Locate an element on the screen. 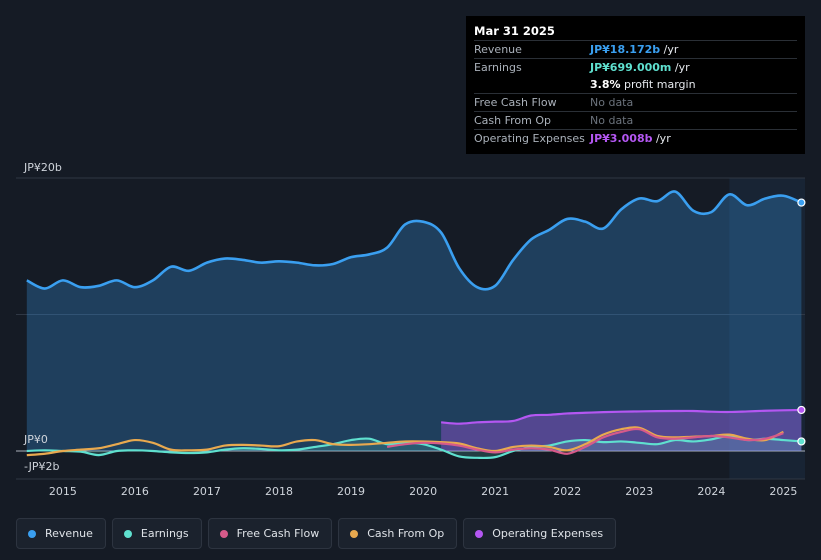 This screenshot has height=560, width=821. legend-item-revenue: Revenue is located at coordinates (61, 533).